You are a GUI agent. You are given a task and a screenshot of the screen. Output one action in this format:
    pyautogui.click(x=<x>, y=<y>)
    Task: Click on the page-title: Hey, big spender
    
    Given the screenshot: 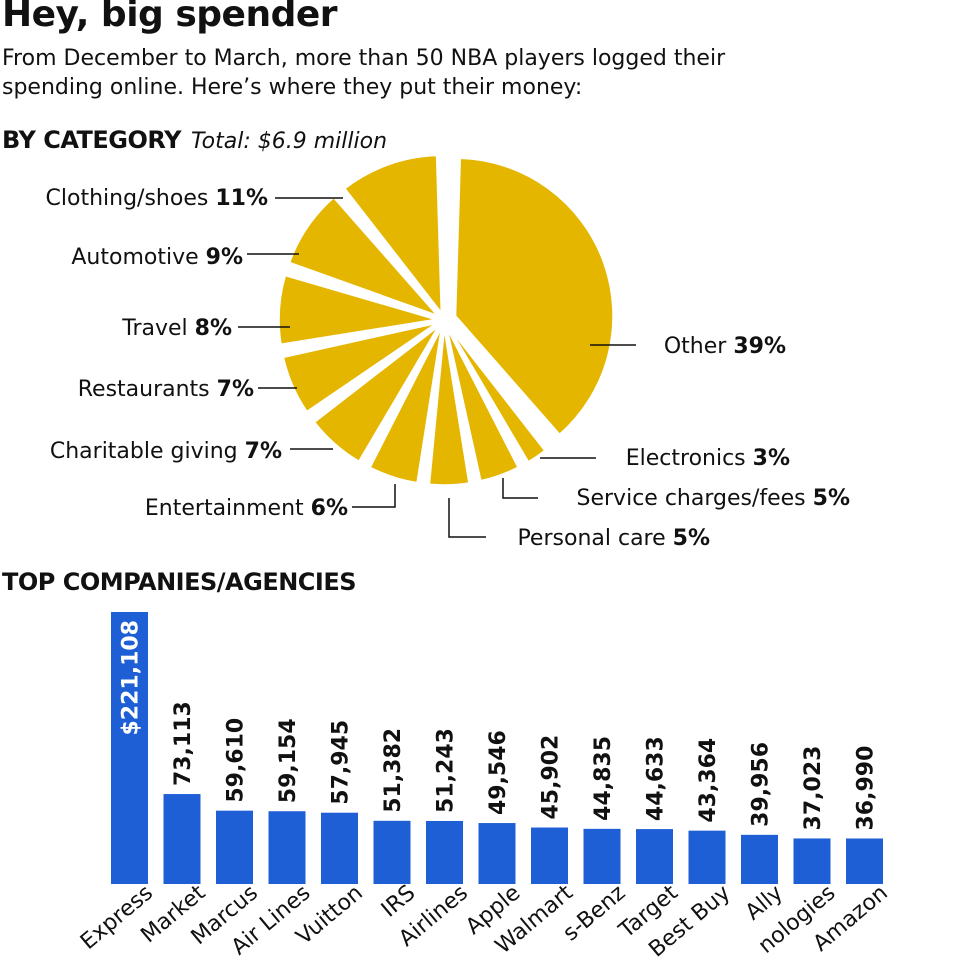 What is the action you would take?
    pyautogui.click(x=170, y=17)
    